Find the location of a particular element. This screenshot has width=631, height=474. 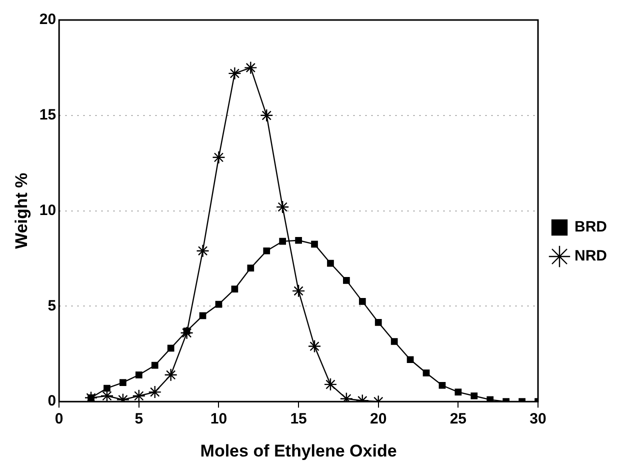

x-tick-label: 30 is located at coordinates (538, 419).